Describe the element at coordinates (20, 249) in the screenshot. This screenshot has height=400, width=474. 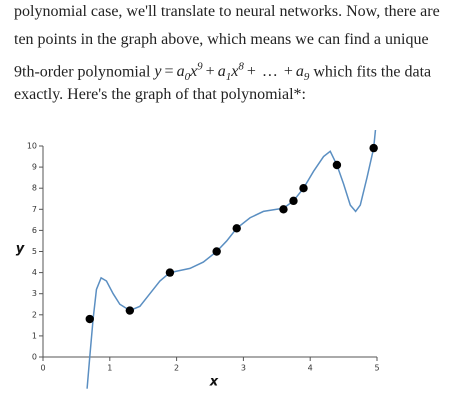
I see `y-axis-label: y` at that location.